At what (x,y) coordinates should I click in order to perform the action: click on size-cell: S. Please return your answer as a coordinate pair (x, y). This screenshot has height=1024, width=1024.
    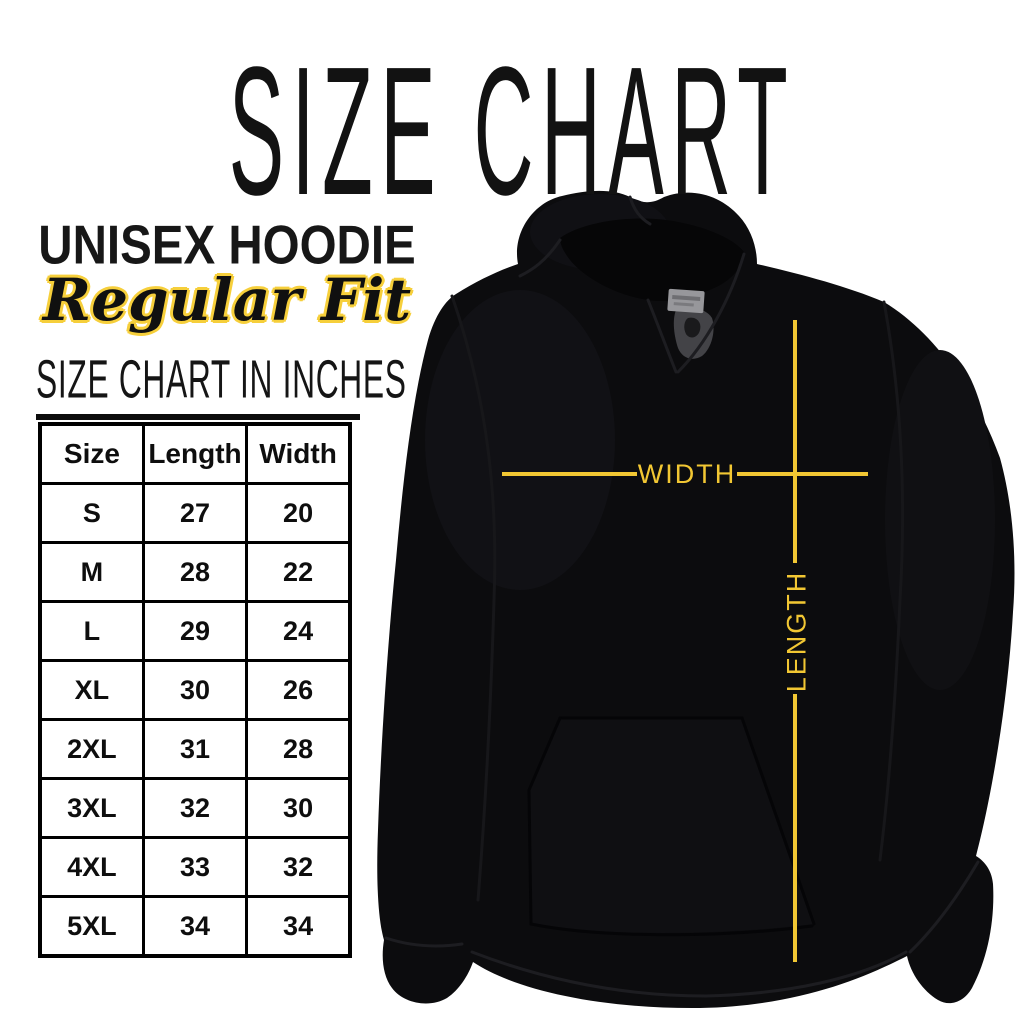
    Looking at the image, I should click on (91, 513).